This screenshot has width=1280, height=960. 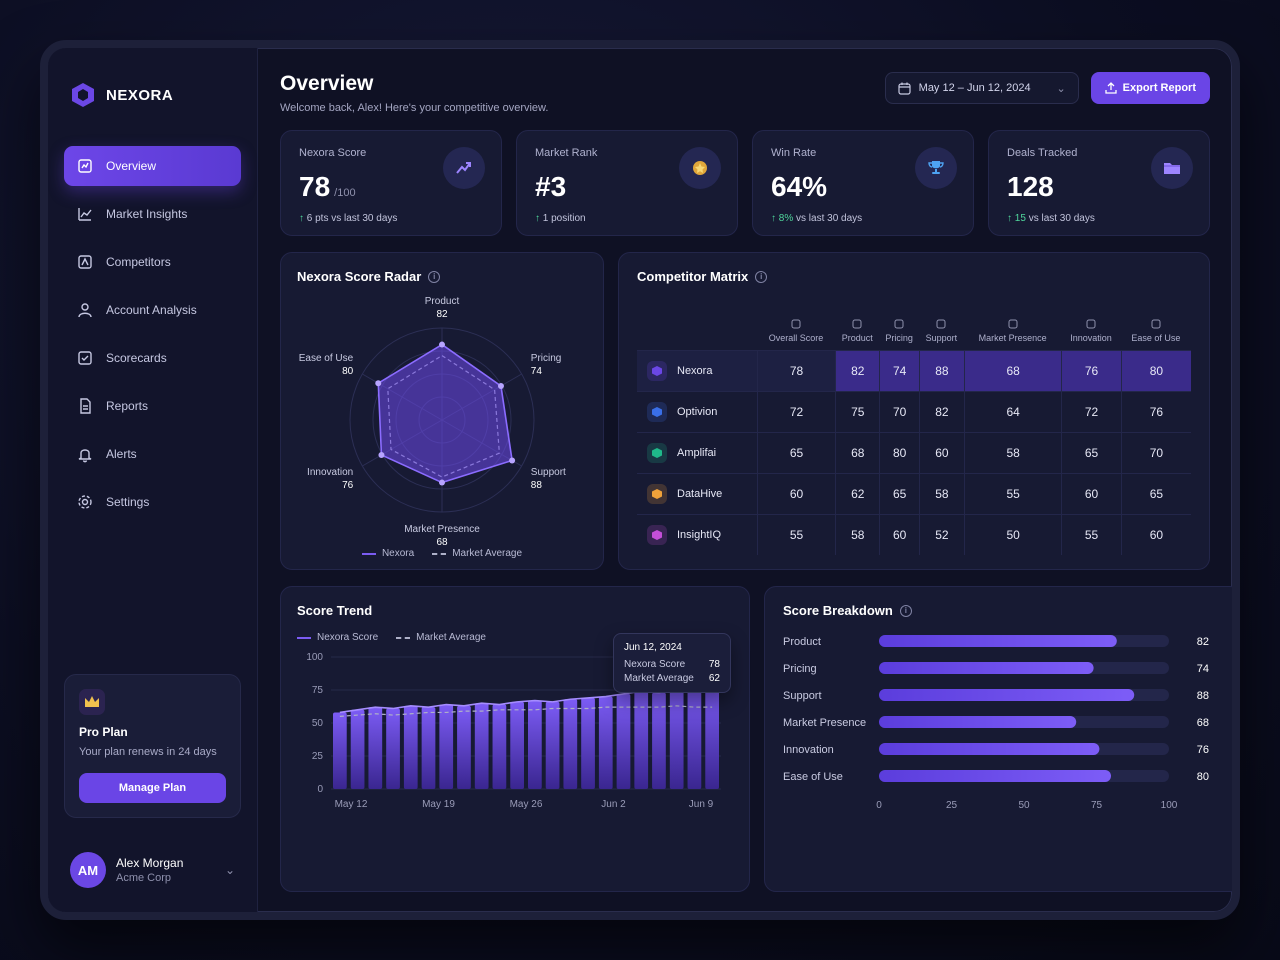 I want to click on chevron-down-icon: ⌄, so click(x=229, y=870).